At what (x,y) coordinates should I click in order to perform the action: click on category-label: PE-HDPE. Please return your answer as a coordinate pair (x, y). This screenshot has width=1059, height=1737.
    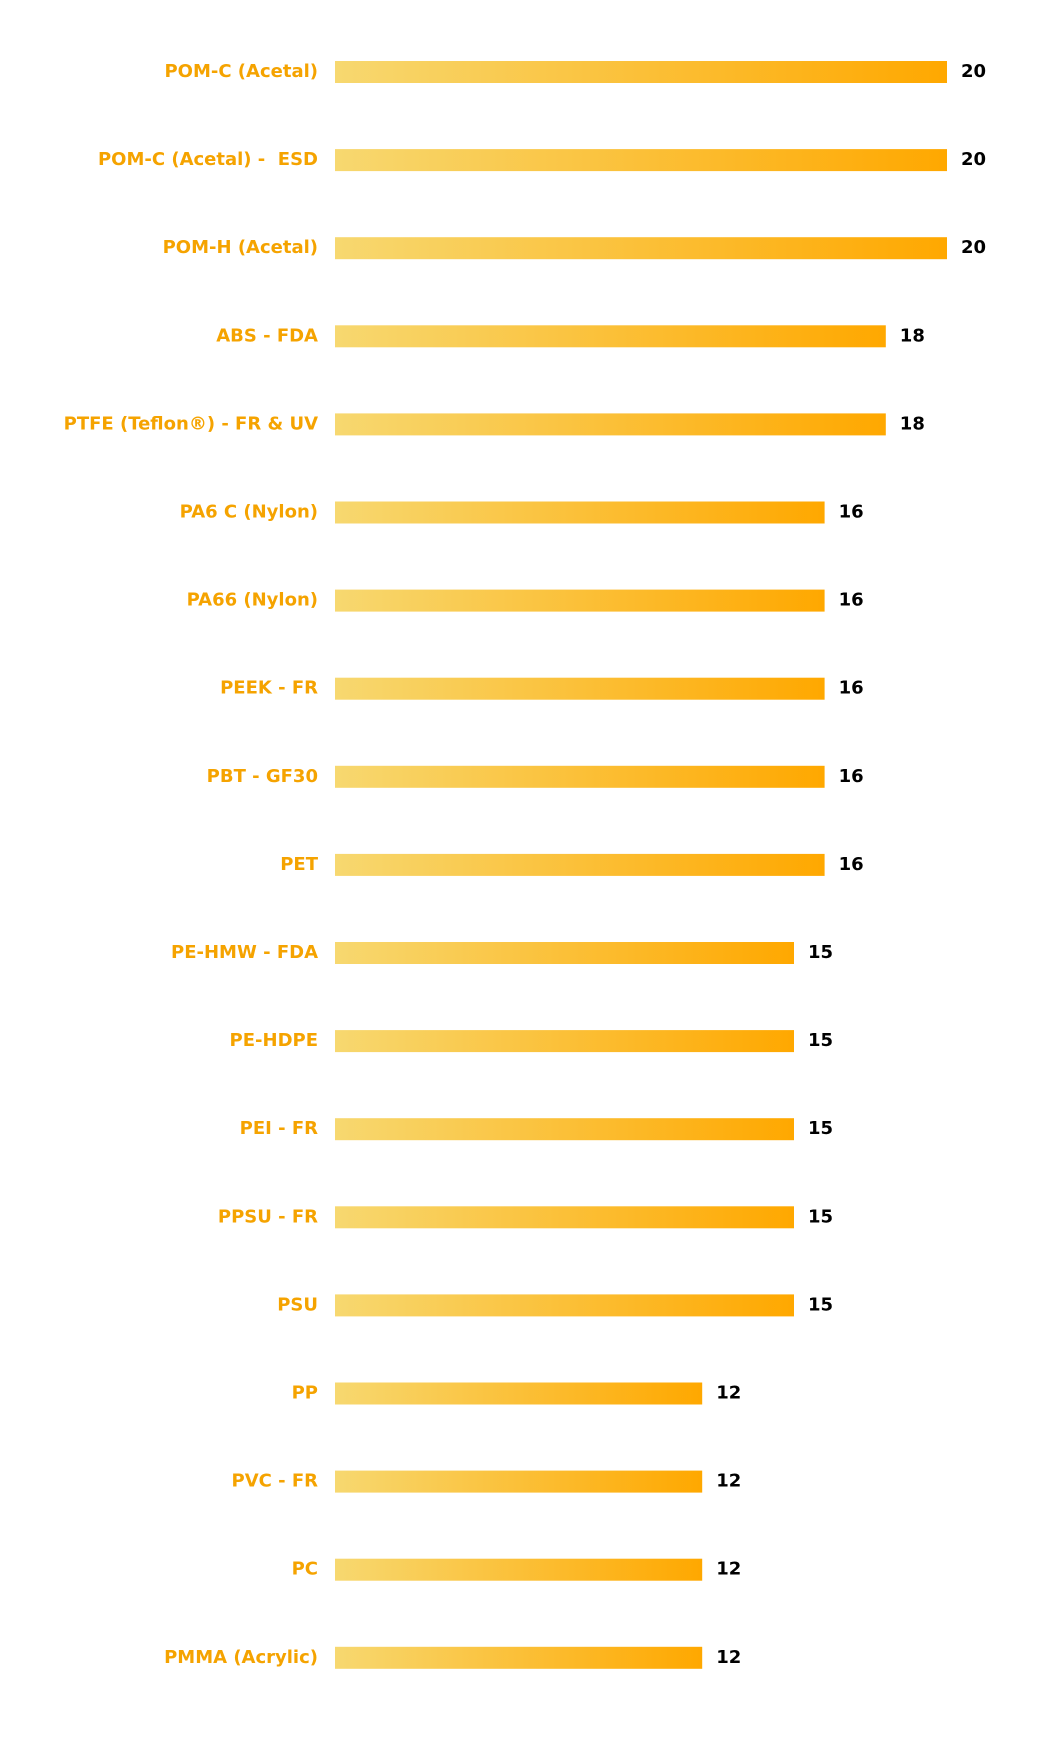
    Looking at the image, I should click on (274, 1040).